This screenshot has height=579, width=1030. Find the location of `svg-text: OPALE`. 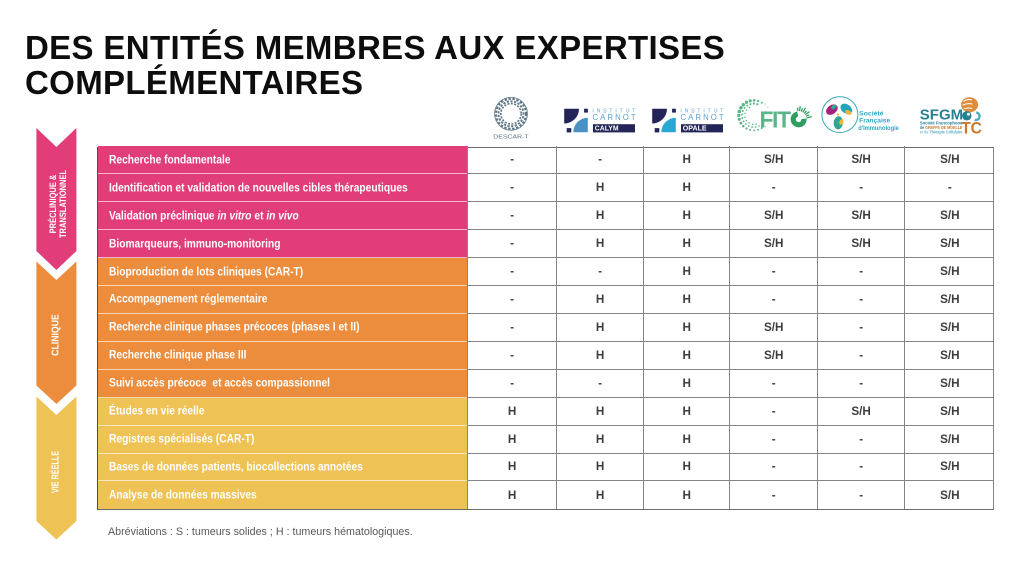

svg-text: OPALE is located at coordinates (695, 128).